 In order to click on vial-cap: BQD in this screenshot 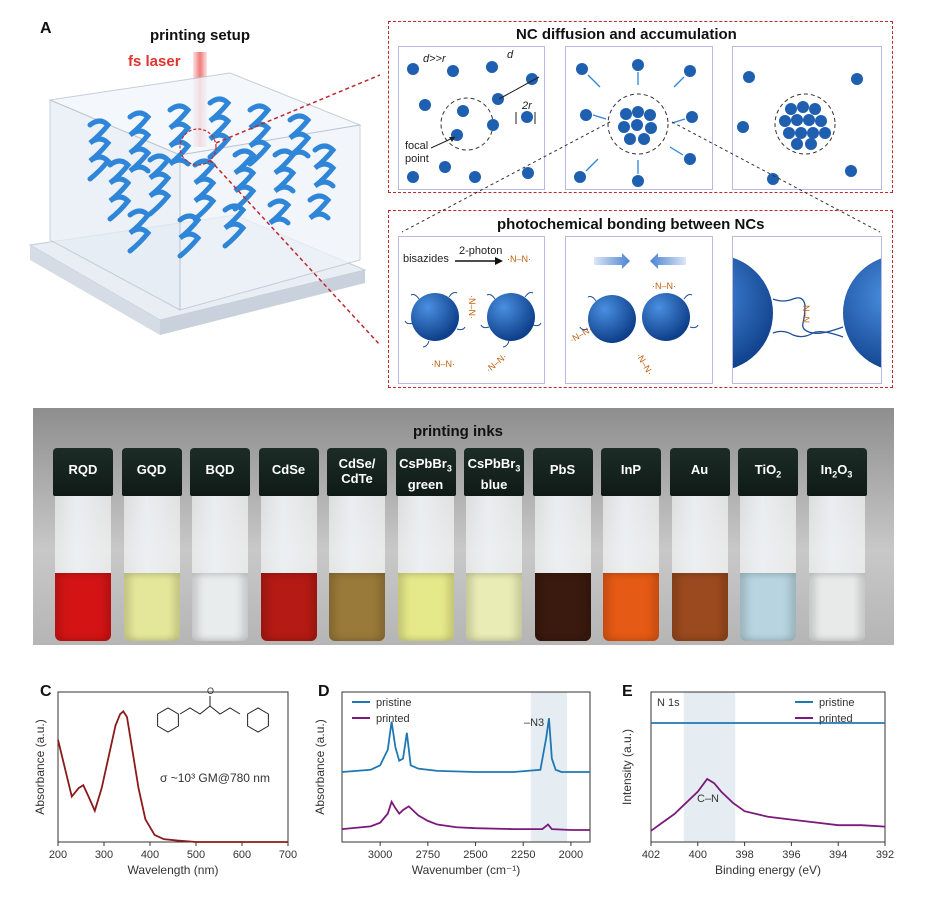, I will do `click(220, 472)`.